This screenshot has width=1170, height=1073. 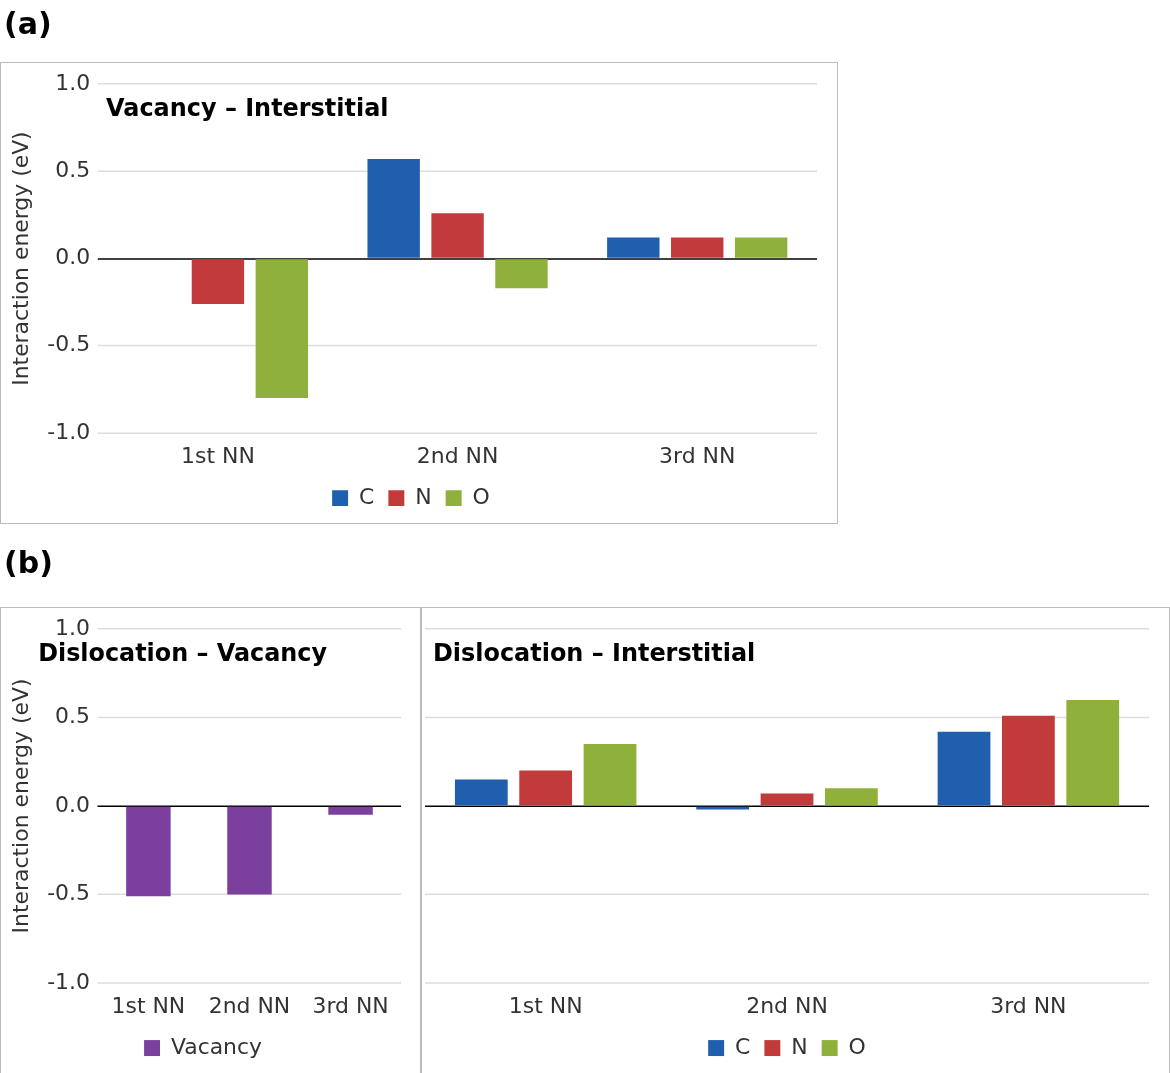 I want to click on text: (b), so click(x=28, y=562).